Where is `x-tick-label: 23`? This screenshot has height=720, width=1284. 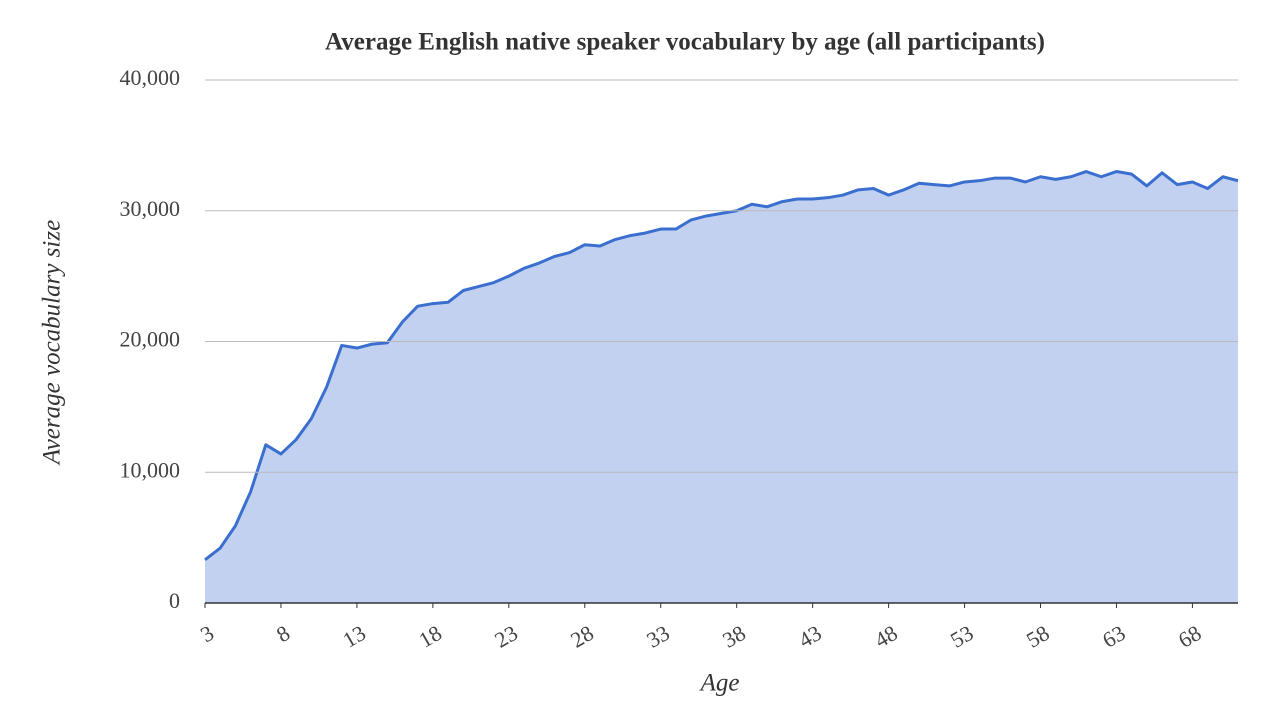
x-tick-label: 23 is located at coordinates (506, 636).